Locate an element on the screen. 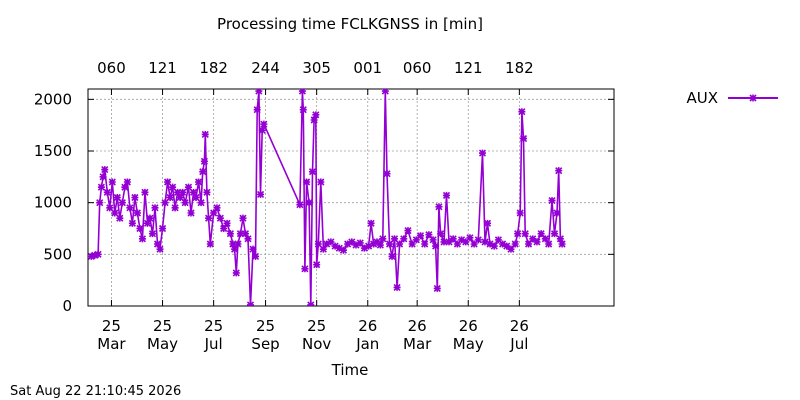  chart-title: Processing time FCLKGNSS in [min] is located at coordinates (350, 24).